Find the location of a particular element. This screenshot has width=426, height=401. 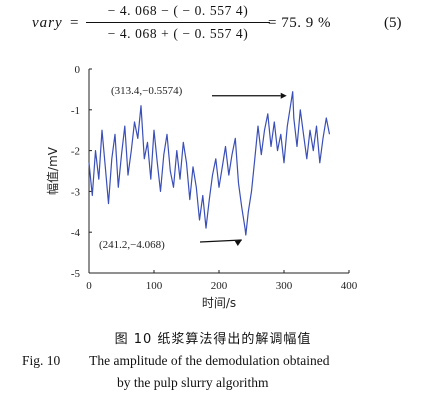

equation-result: = 75. 9 % is located at coordinates (299, 23).